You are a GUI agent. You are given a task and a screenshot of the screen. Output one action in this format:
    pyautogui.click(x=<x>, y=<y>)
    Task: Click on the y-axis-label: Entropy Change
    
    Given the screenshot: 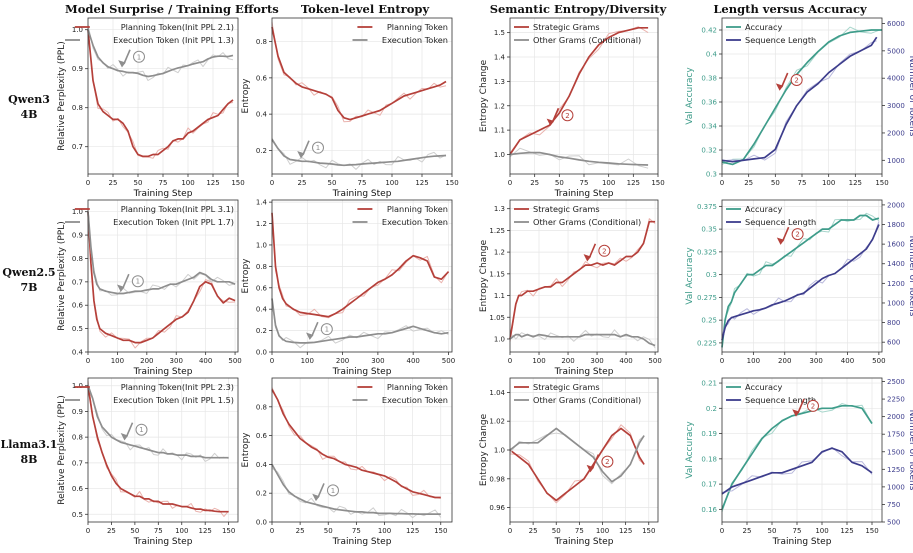 What is the action you would take?
    pyautogui.click(x=484, y=449)
    